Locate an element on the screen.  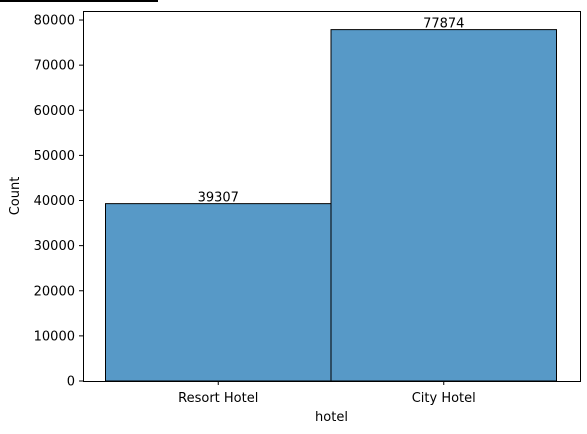
x-axis-label: hotel is located at coordinates (331, 417).